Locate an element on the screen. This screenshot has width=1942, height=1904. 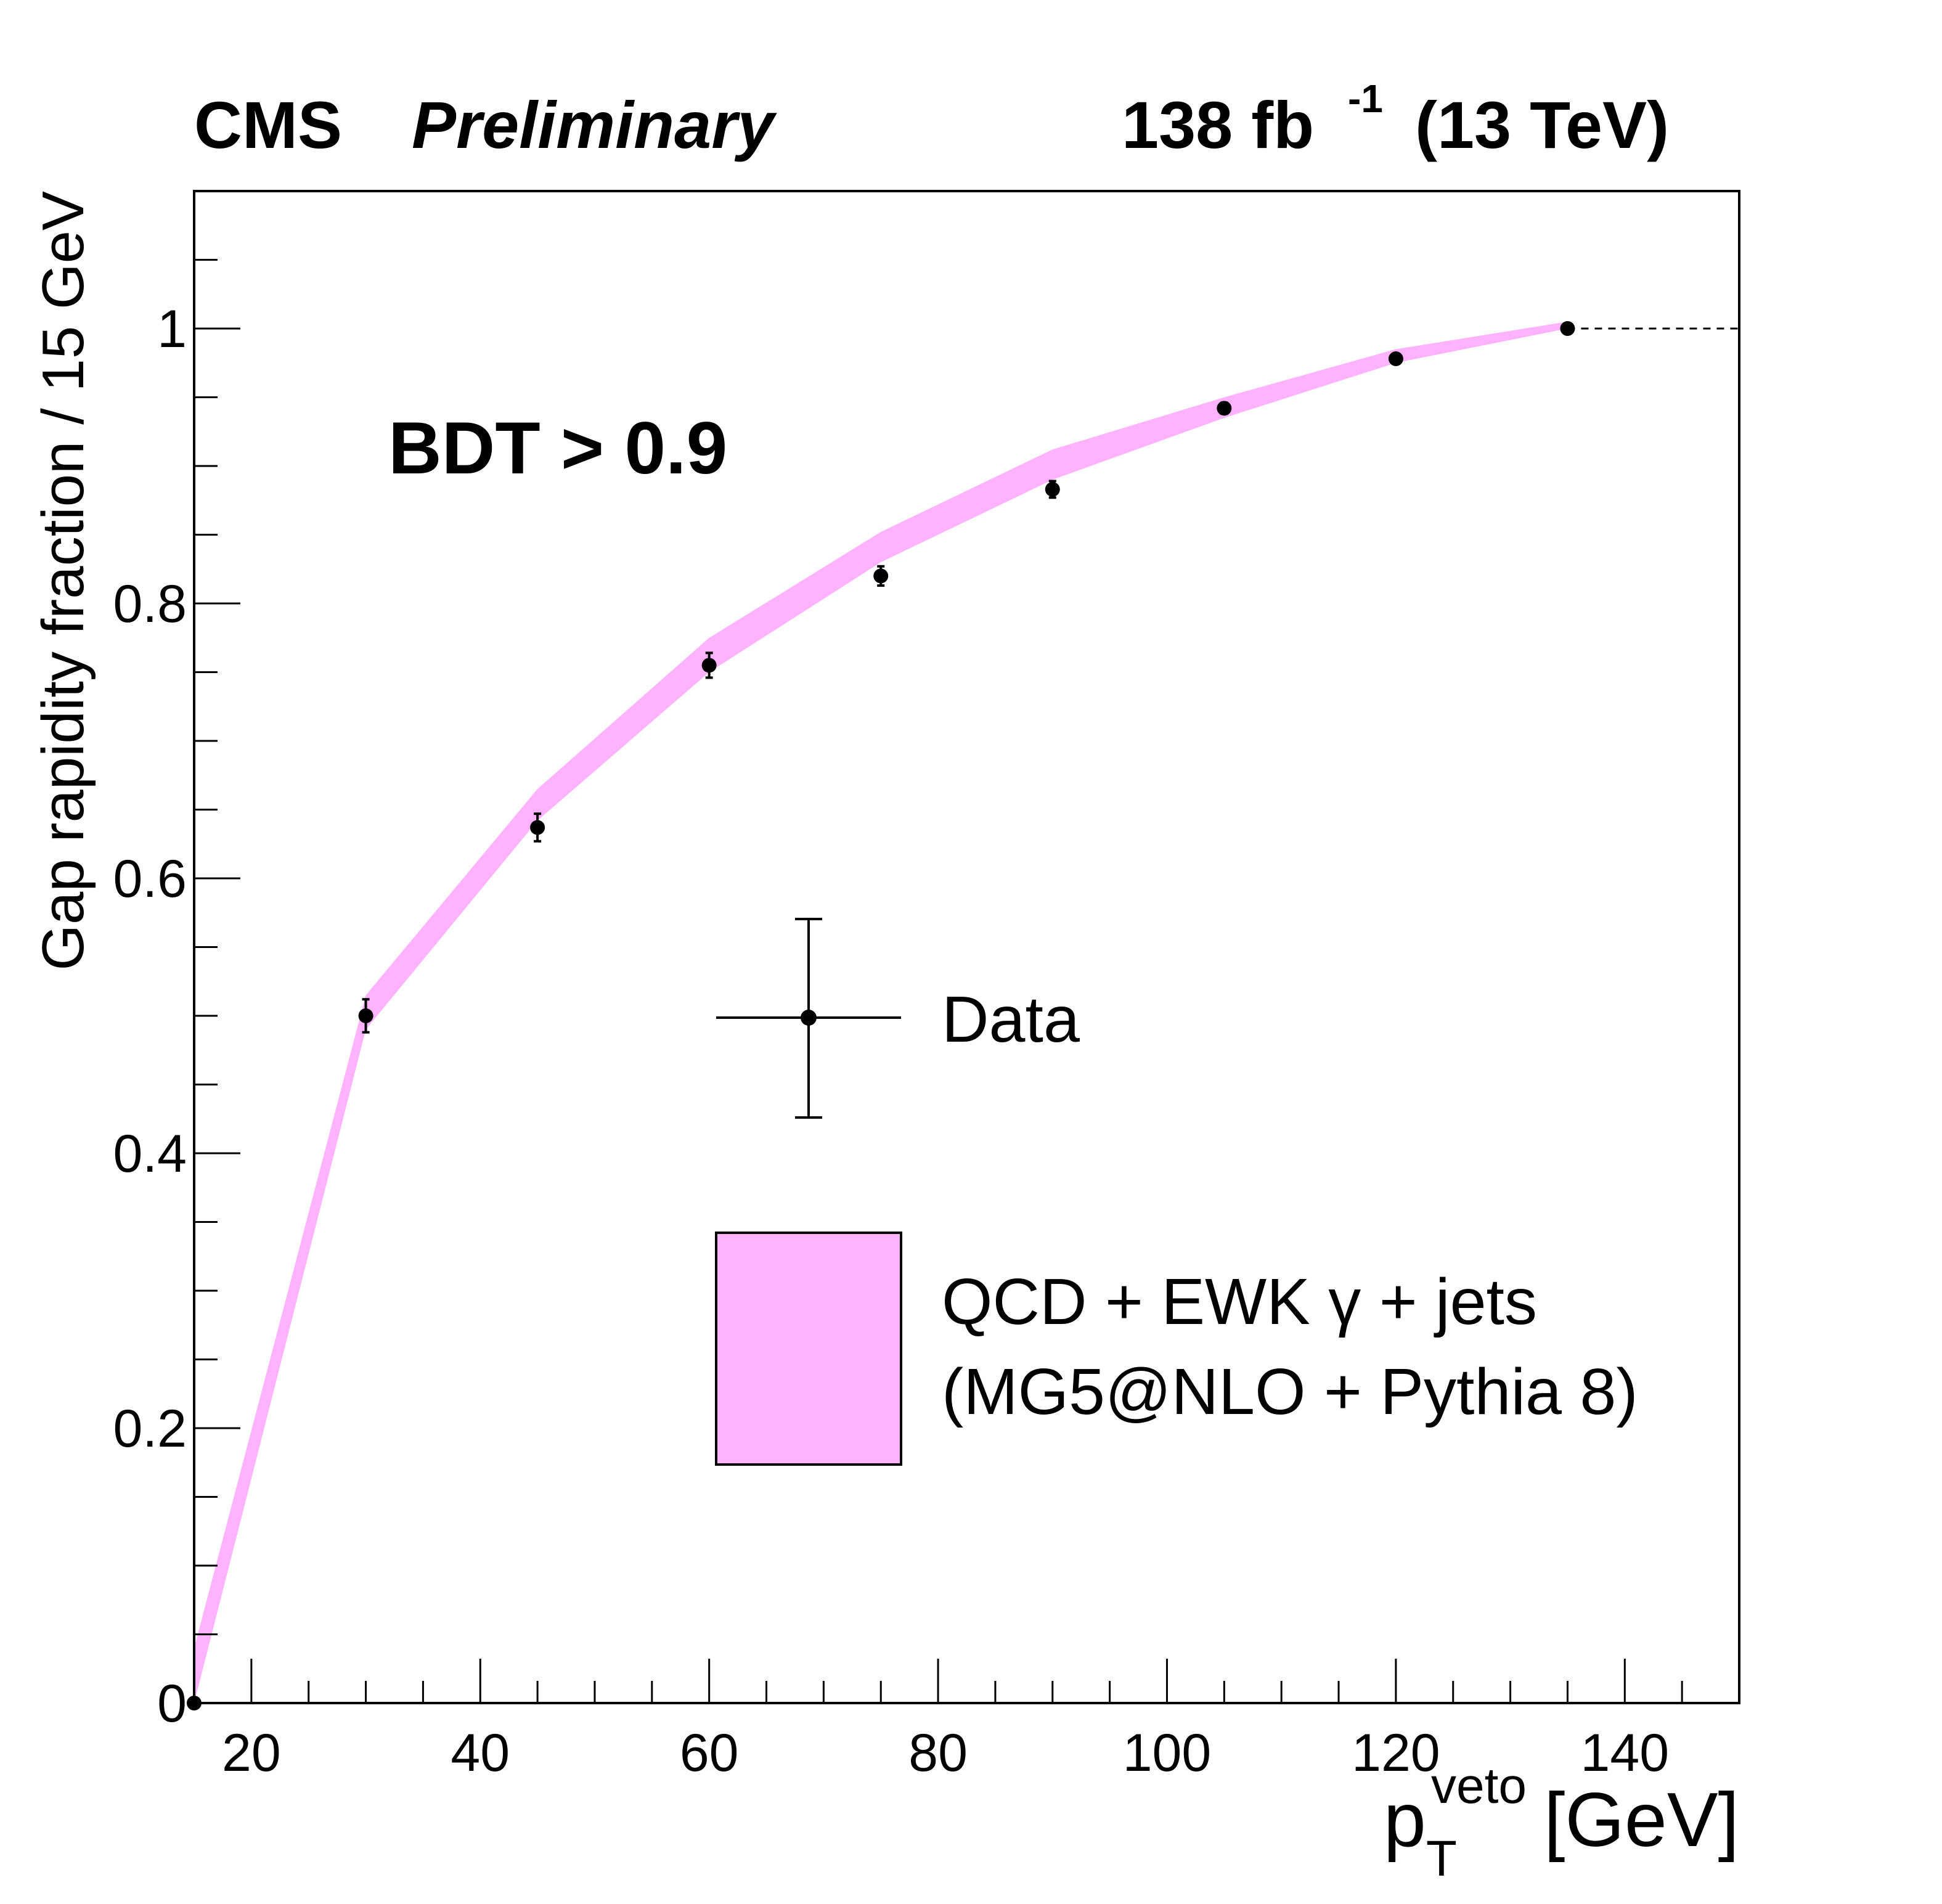
x-tick-label: 140 is located at coordinates (1625, 1753).